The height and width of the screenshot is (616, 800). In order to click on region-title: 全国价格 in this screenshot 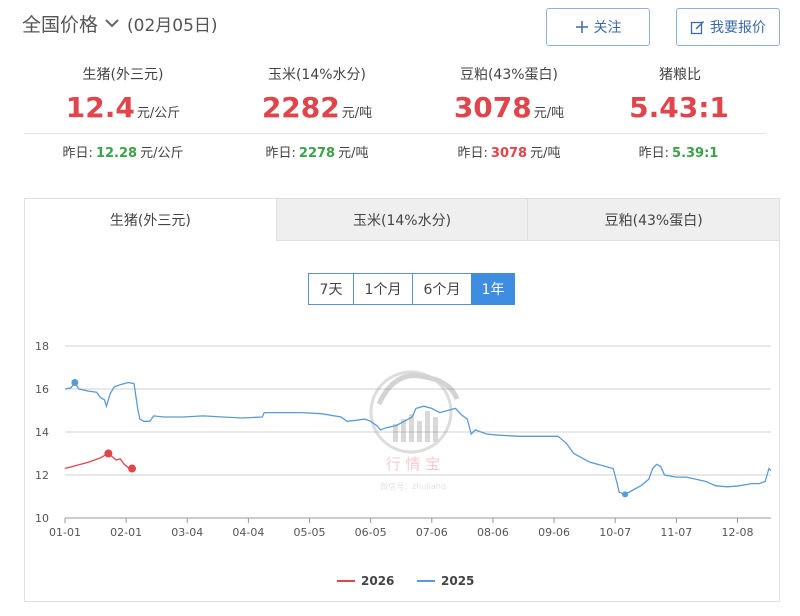, I will do `click(60, 24)`.